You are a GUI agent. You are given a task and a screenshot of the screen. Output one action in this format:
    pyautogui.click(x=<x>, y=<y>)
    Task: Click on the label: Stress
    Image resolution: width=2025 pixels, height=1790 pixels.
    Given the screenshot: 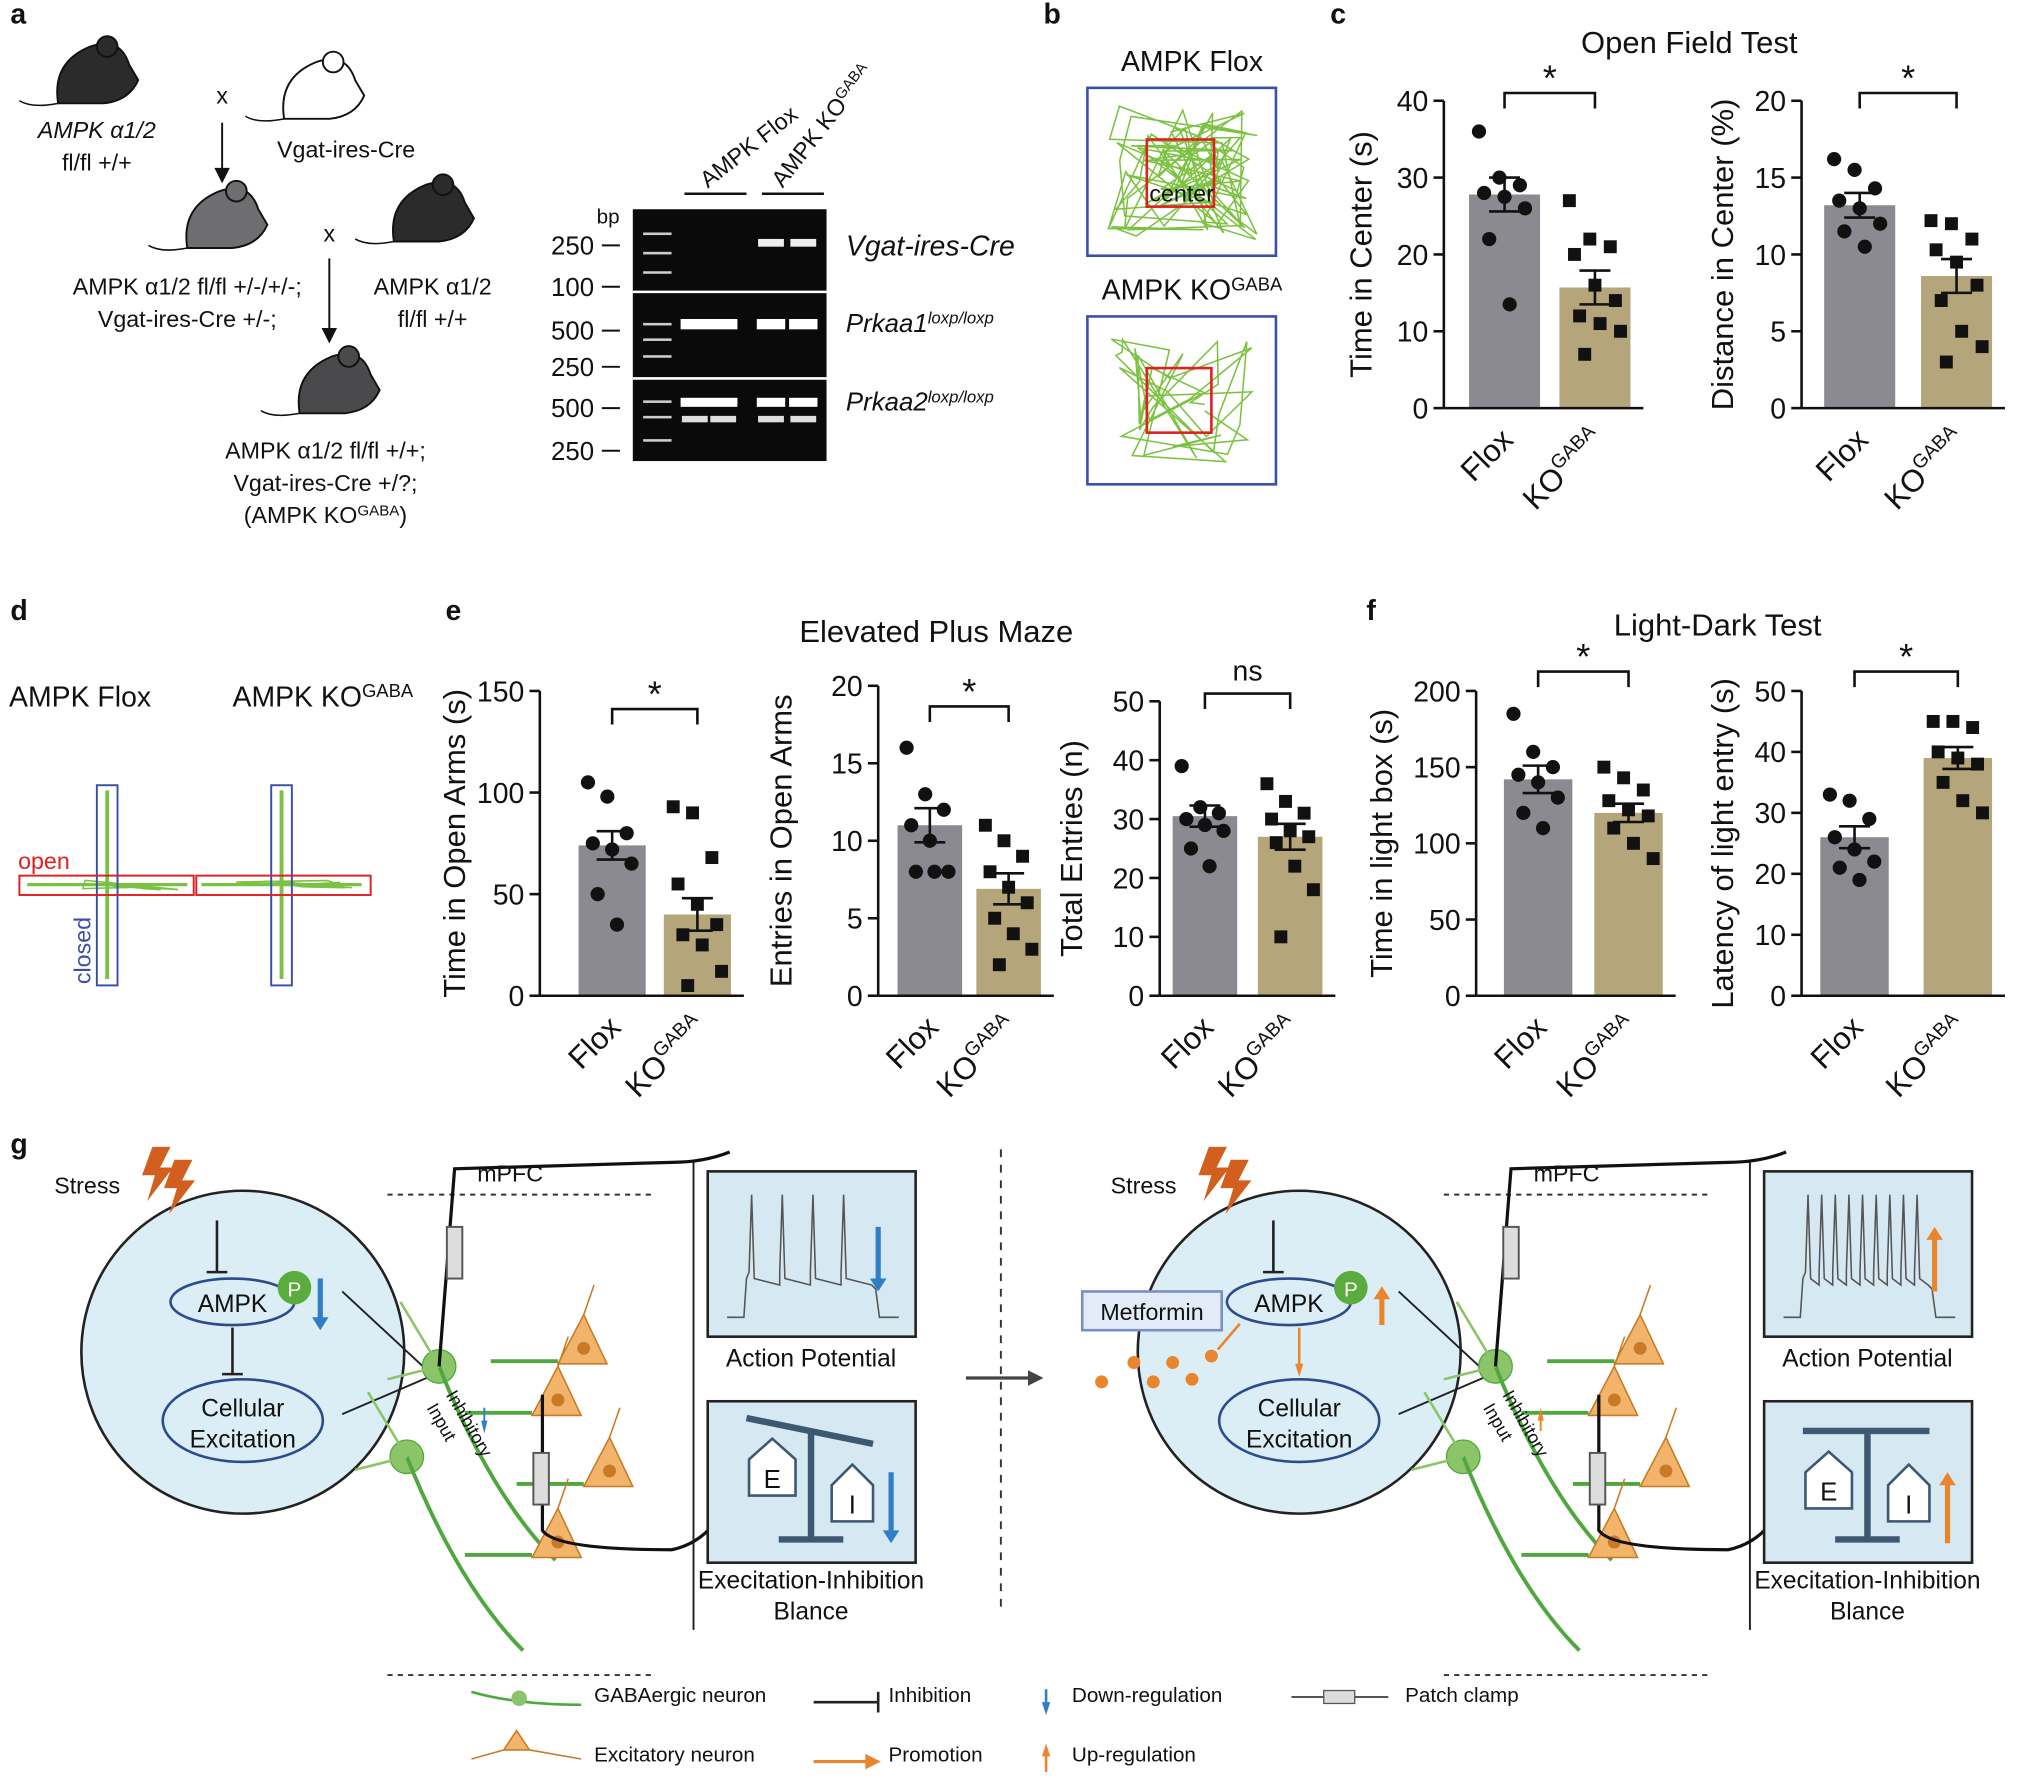 What is the action you would take?
    pyautogui.click(x=1144, y=1185)
    